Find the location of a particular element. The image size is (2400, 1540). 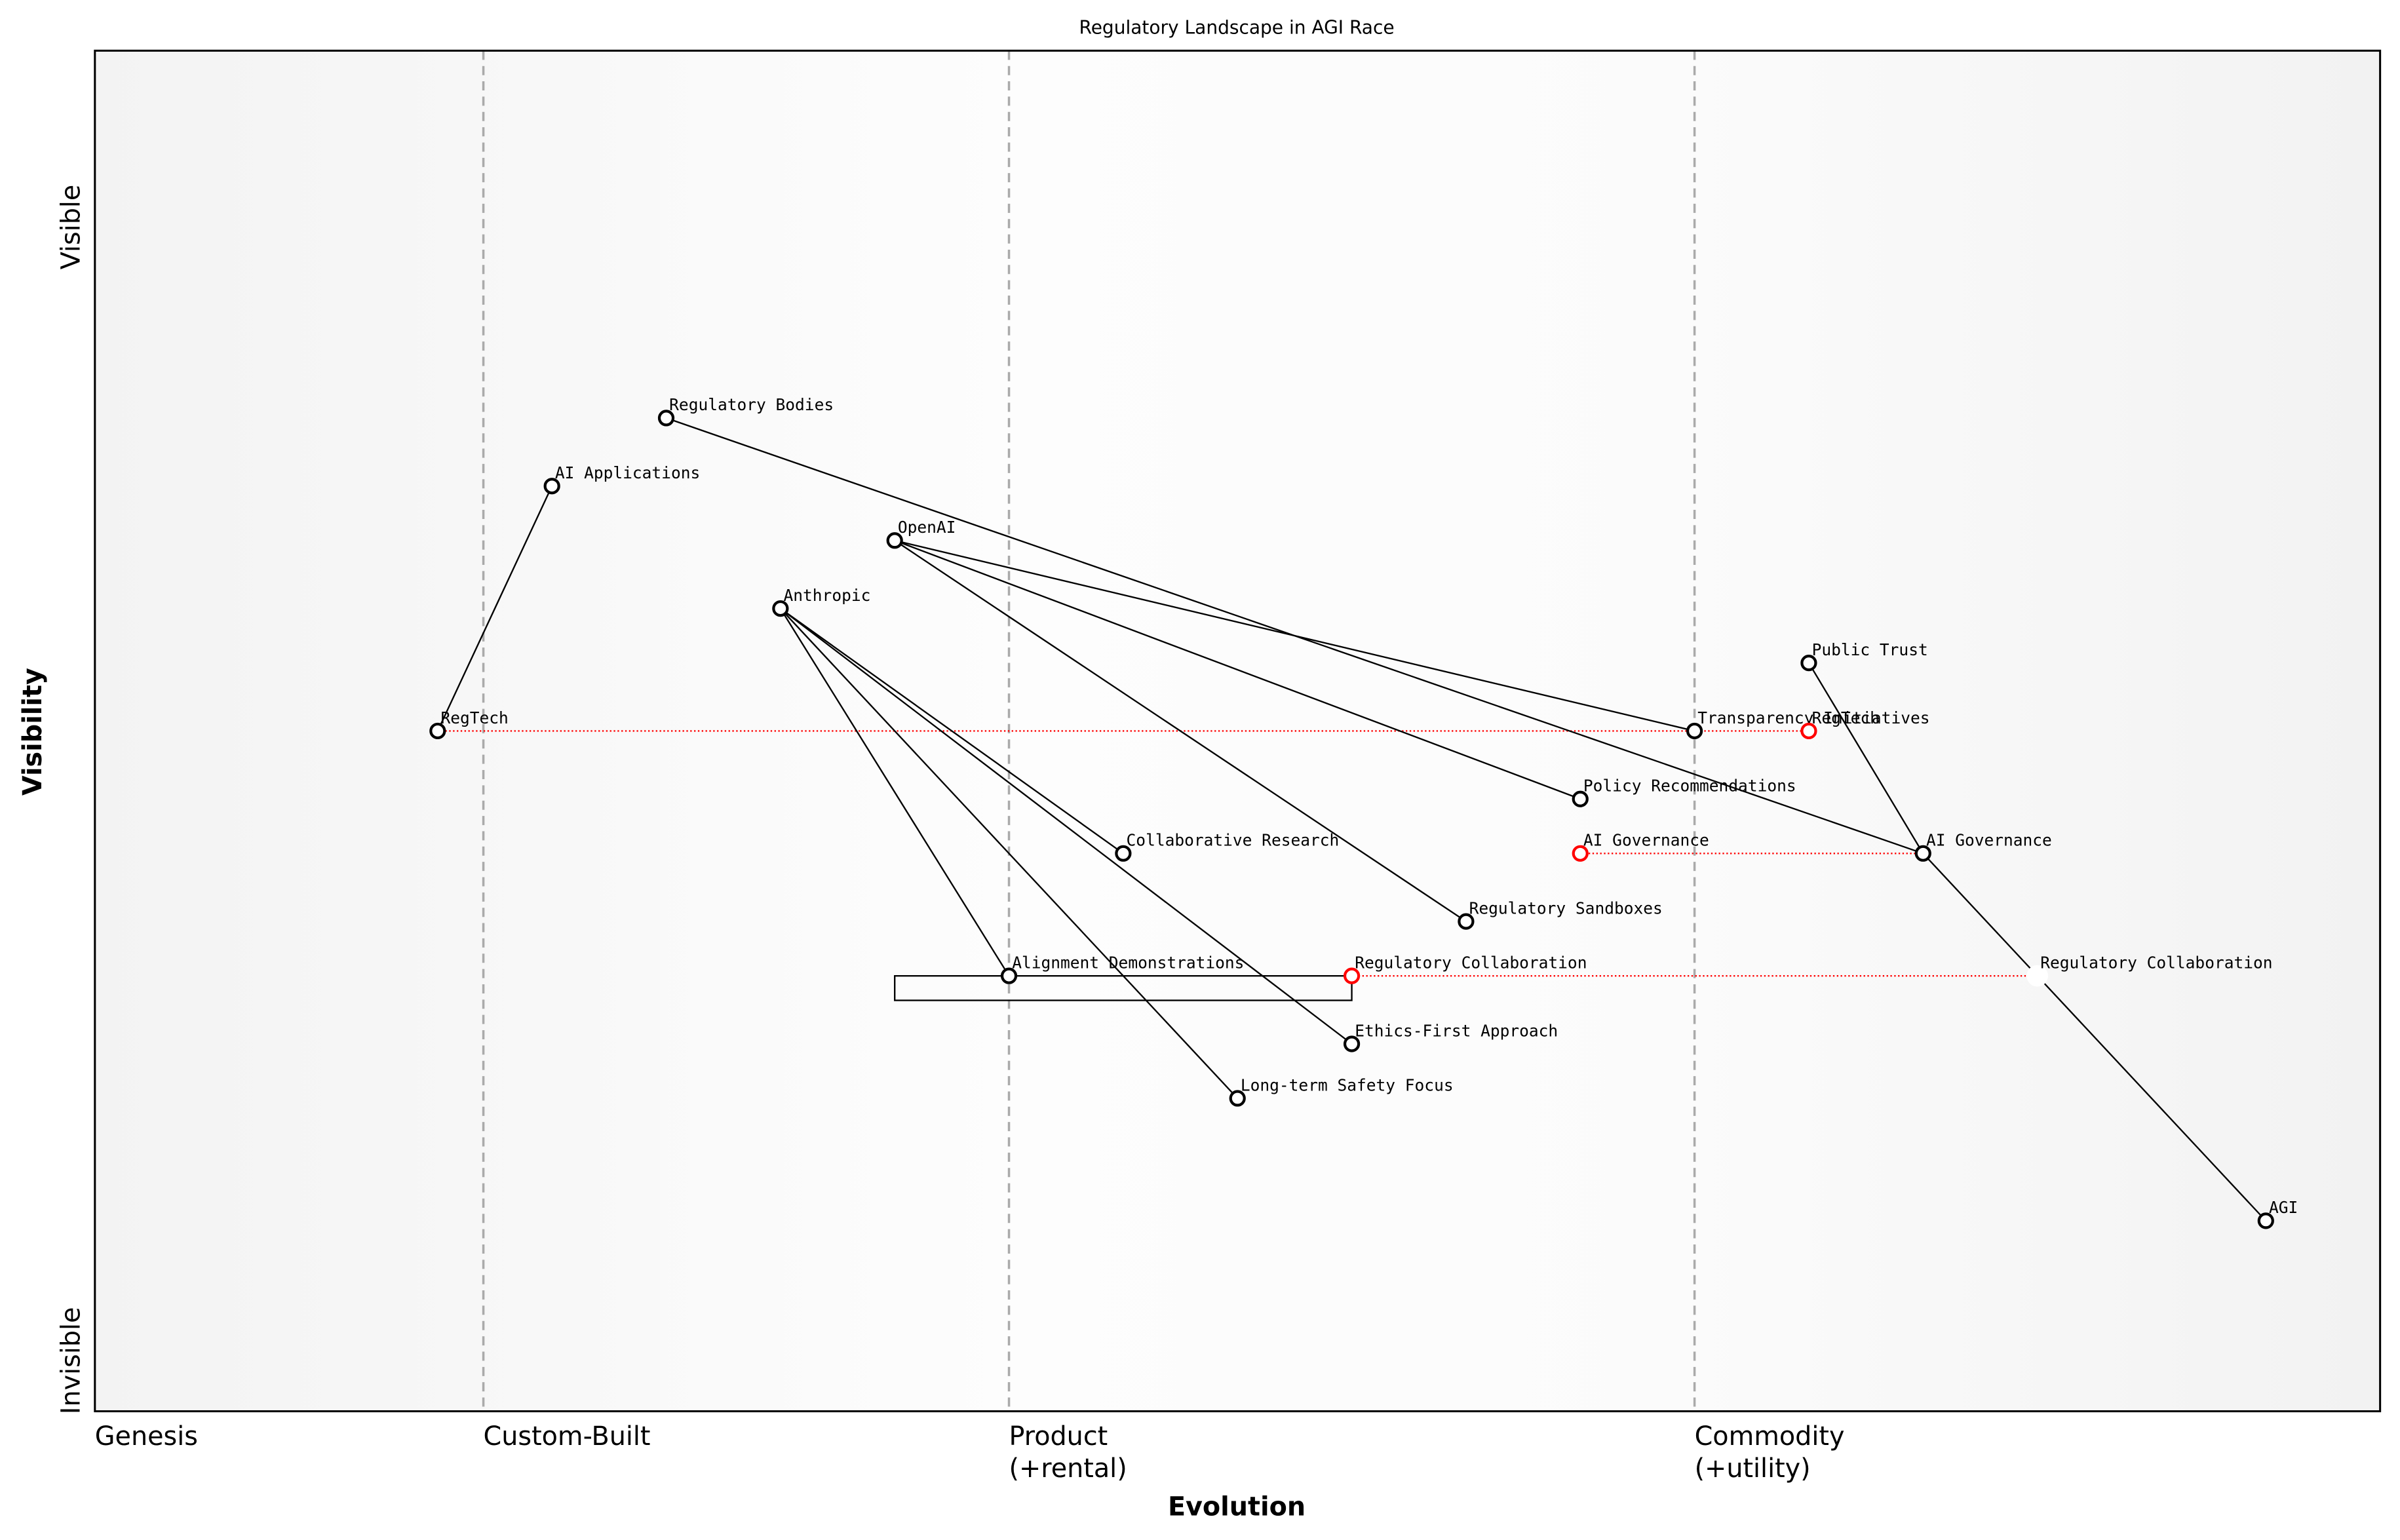

component-label: Public Trust is located at coordinates (1870, 649).